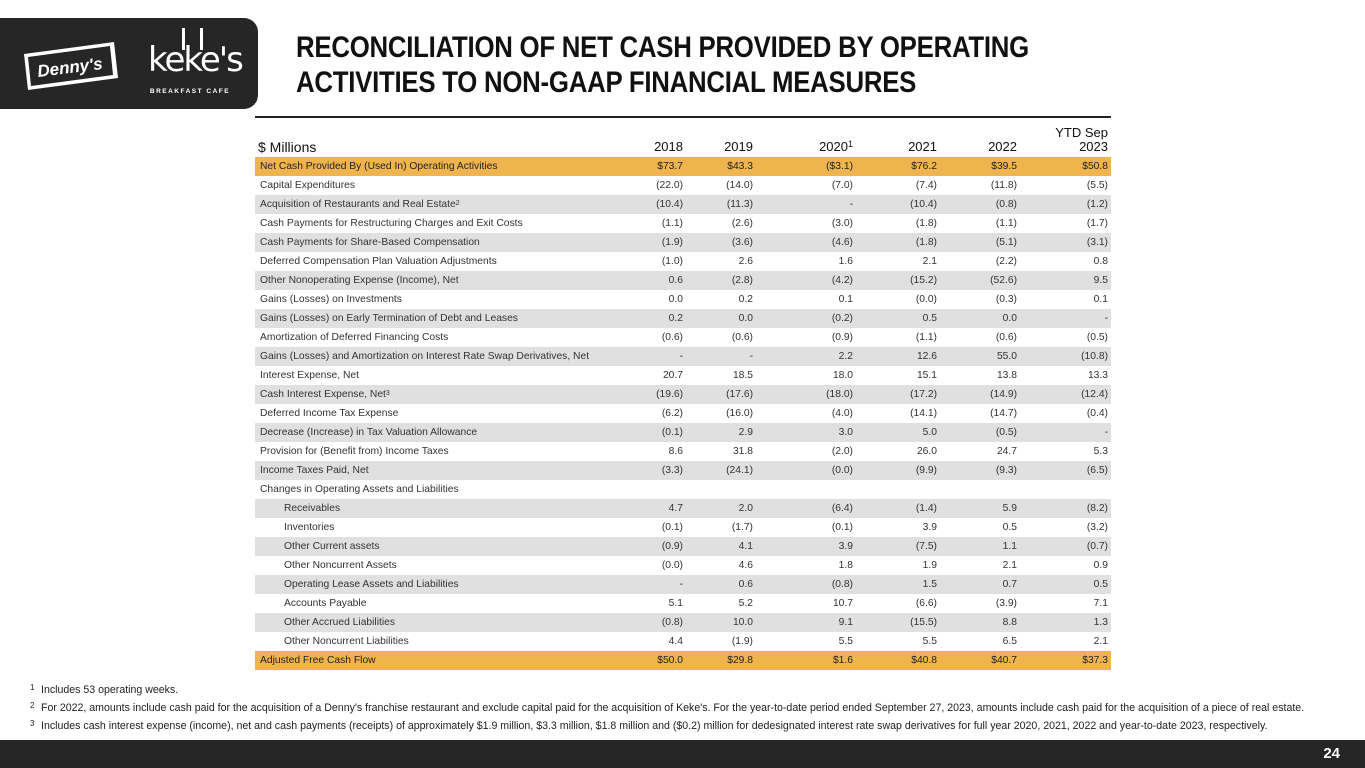  Describe the element at coordinates (898, 394) in the screenshot. I see `table-cell: (17.2)` at that location.